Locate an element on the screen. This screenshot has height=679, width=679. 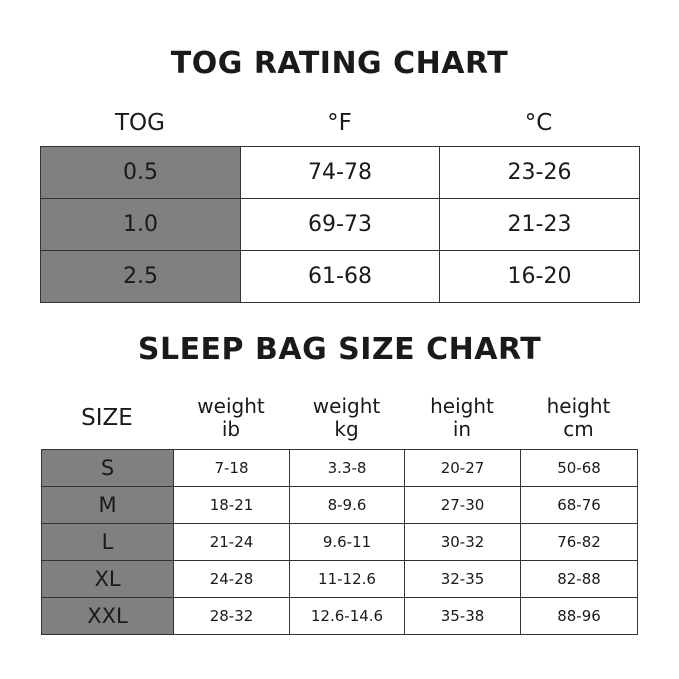
celsius-cell: 23-26 is located at coordinates (539, 172).